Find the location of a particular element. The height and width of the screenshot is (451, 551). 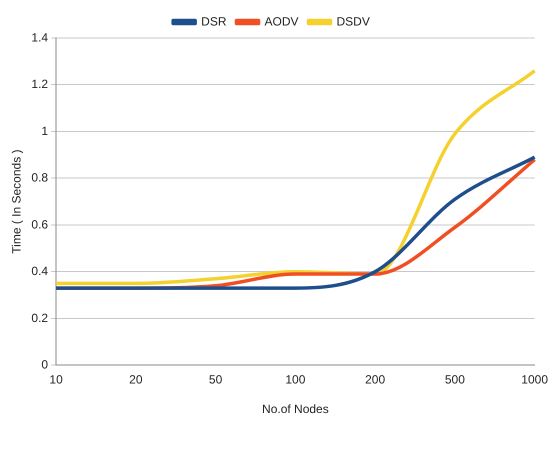

legend-label: DSR is located at coordinates (214, 21).